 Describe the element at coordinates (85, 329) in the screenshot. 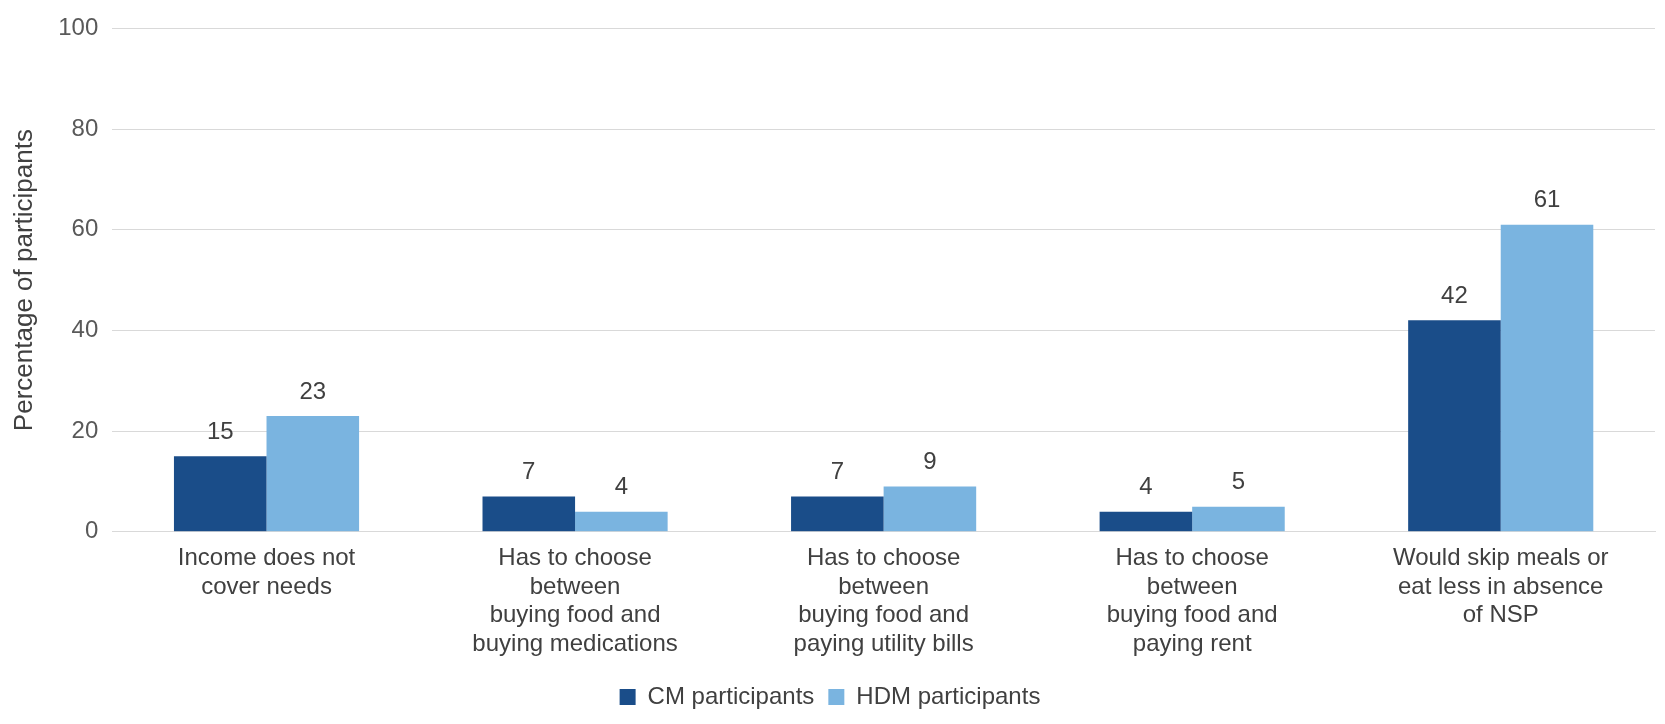

I see `y-tick-label: 40` at that location.